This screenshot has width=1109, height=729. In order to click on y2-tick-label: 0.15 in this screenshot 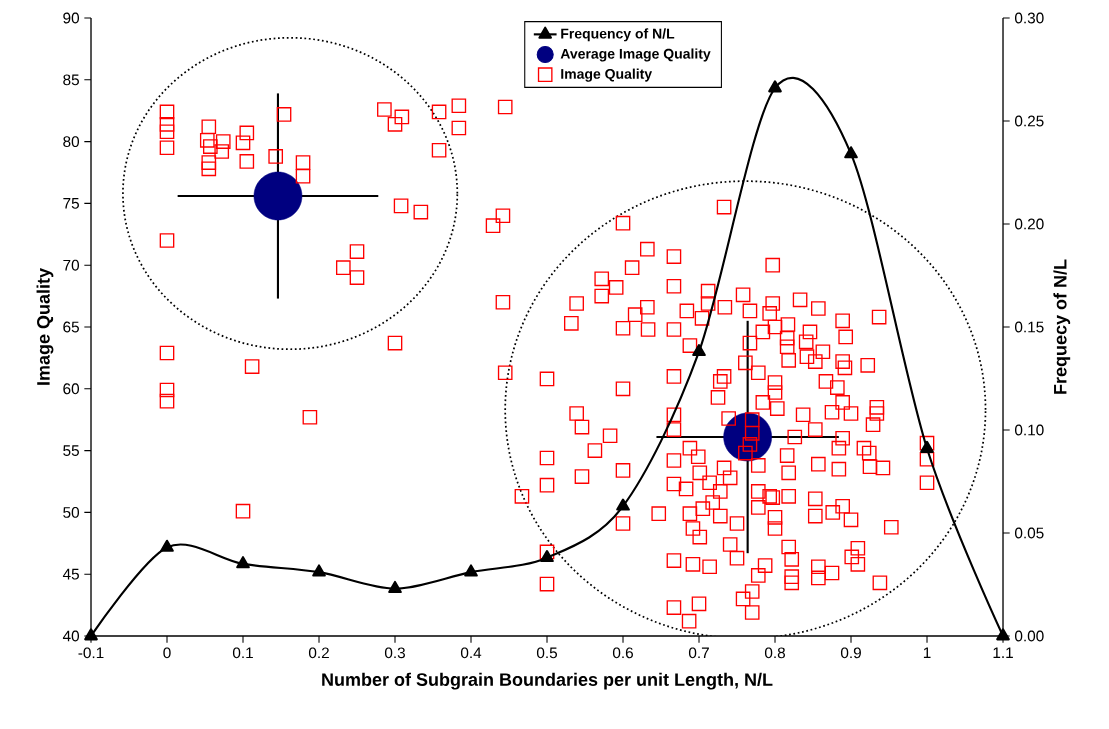, I will do `click(1029, 327)`.